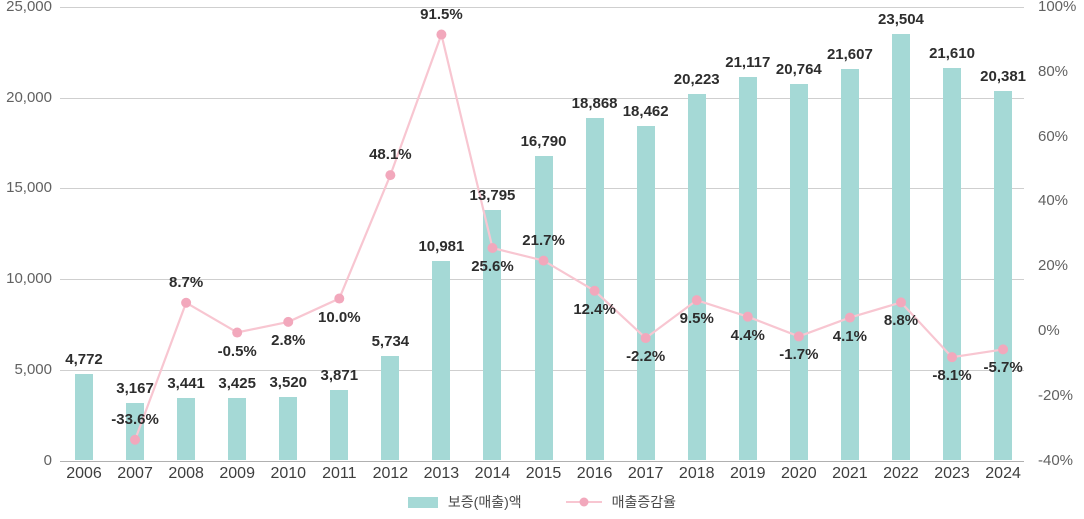 Image resolution: width=1084 pixels, height=519 pixels. Describe the element at coordinates (492, 473) in the screenshot. I see `x-axis-tick-label: 2014` at that location.